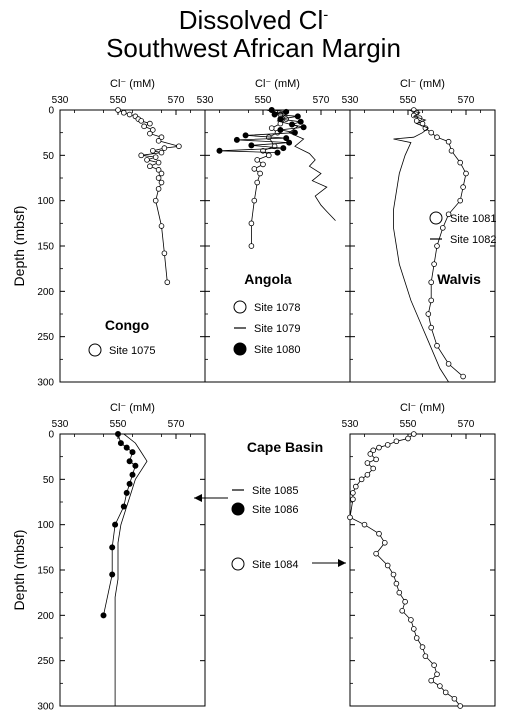 The height and width of the screenshot is (718, 507). Describe the element at coordinates (265, 491) in the screenshot. I see `legend-item: Site 1085` at that location.